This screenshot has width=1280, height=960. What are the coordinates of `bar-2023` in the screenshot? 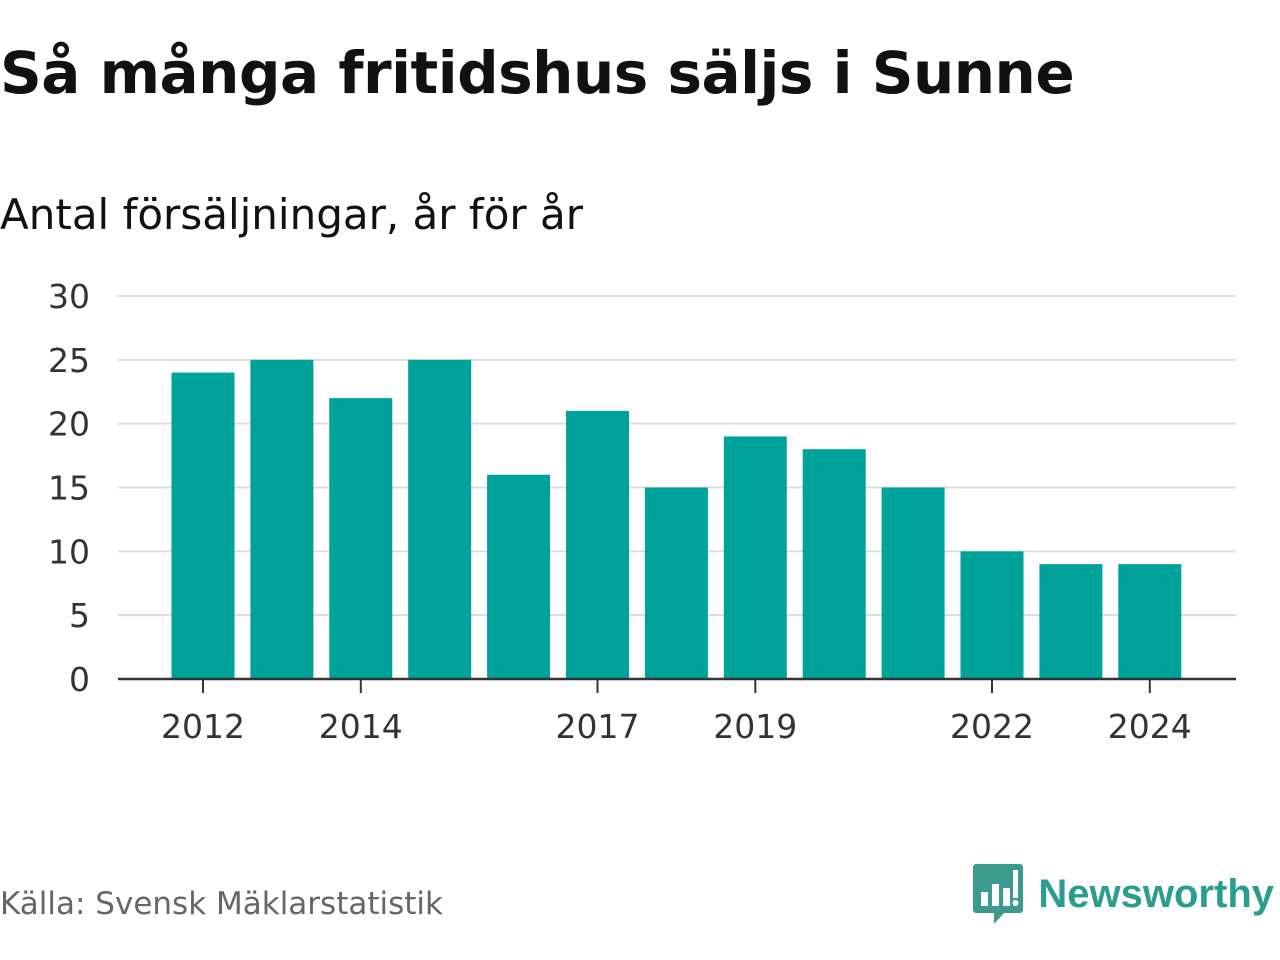 It's located at (1071, 621).